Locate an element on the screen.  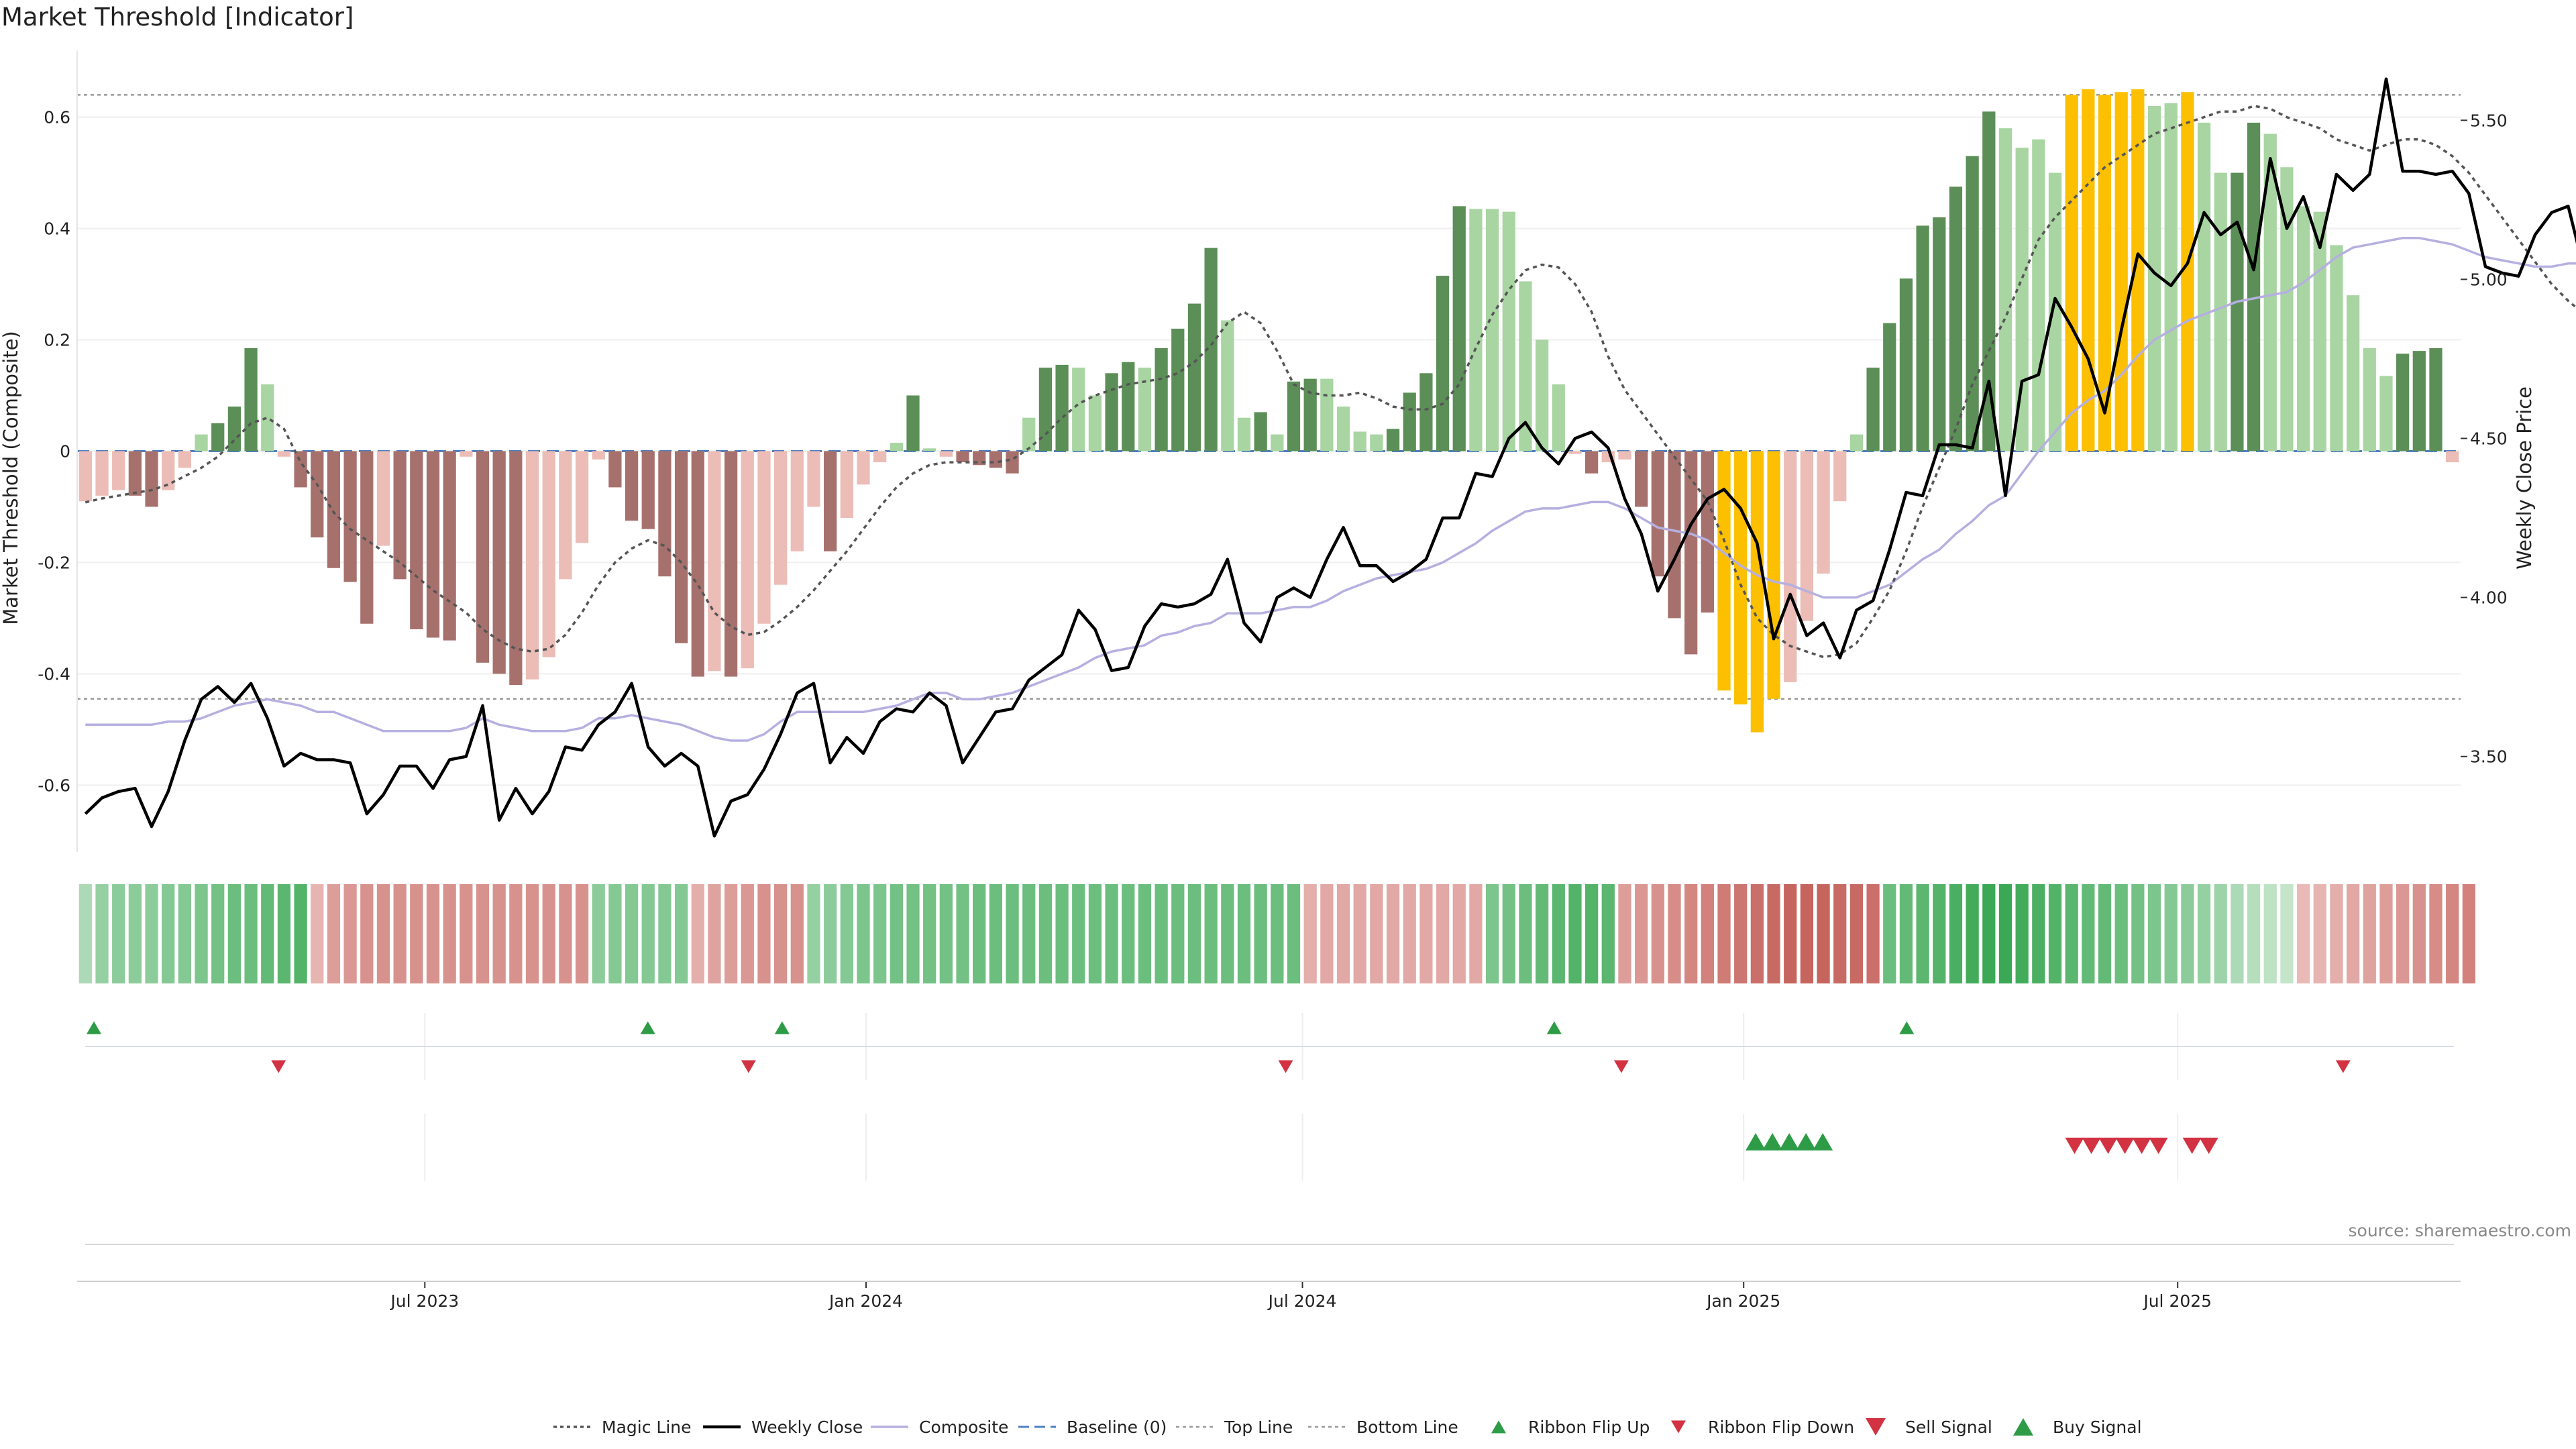
y2-tick-label: 5.50 is located at coordinates (2489, 120).